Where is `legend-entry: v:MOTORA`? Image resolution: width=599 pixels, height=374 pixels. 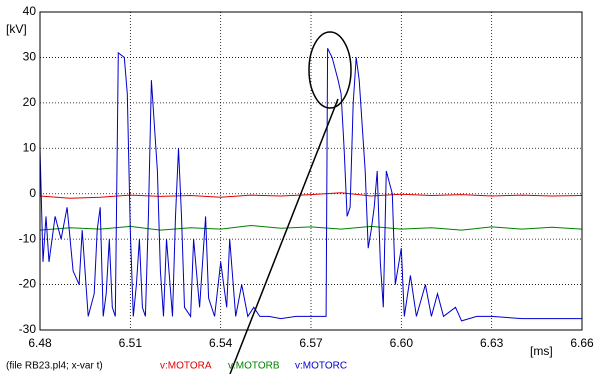
legend-entry: v:MOTORA is located at coordinates (186, 366).